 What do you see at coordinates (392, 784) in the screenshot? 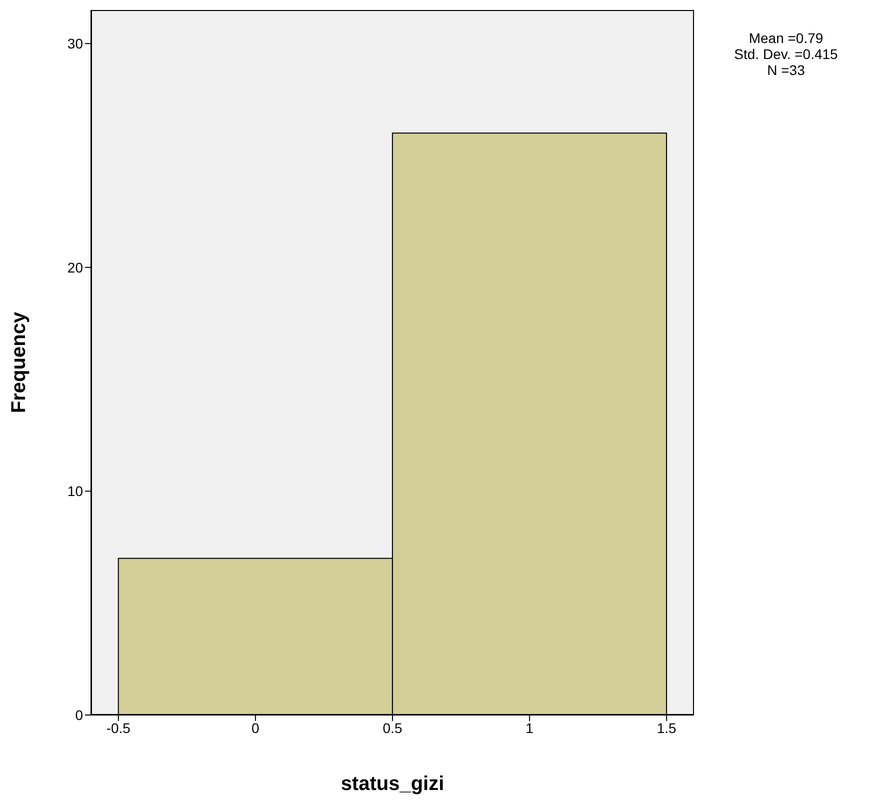
I see `x-axis-title: status_gizi` at bounding box center [392, 784].